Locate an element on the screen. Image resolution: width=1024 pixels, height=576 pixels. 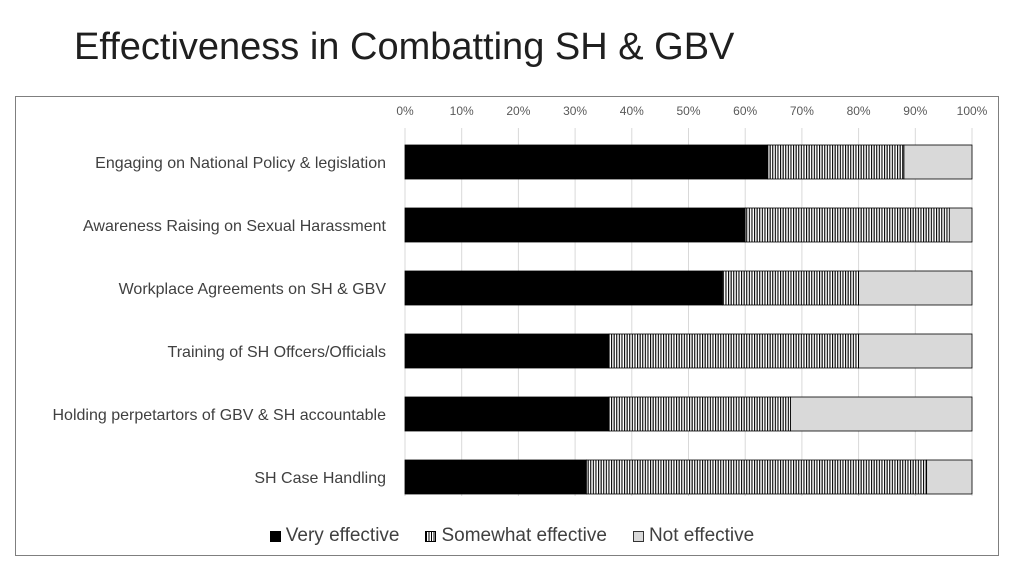
slide-title: Effectiveness in Combatting SH & GBV is located at coordinates (404, 47).